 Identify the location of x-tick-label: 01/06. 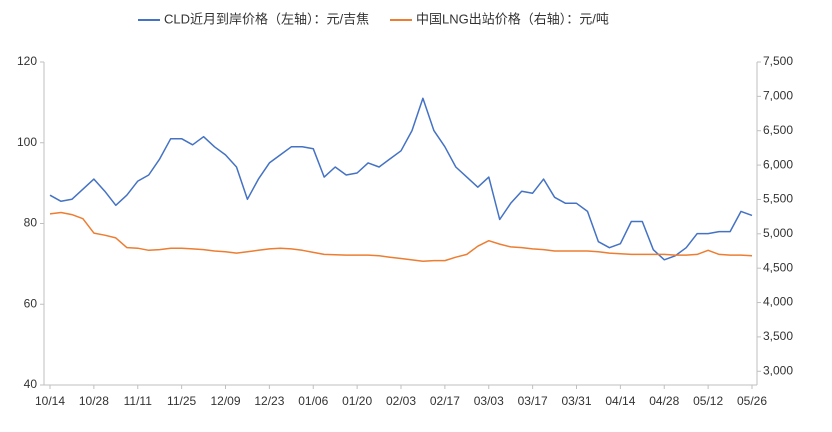
(313, 401).